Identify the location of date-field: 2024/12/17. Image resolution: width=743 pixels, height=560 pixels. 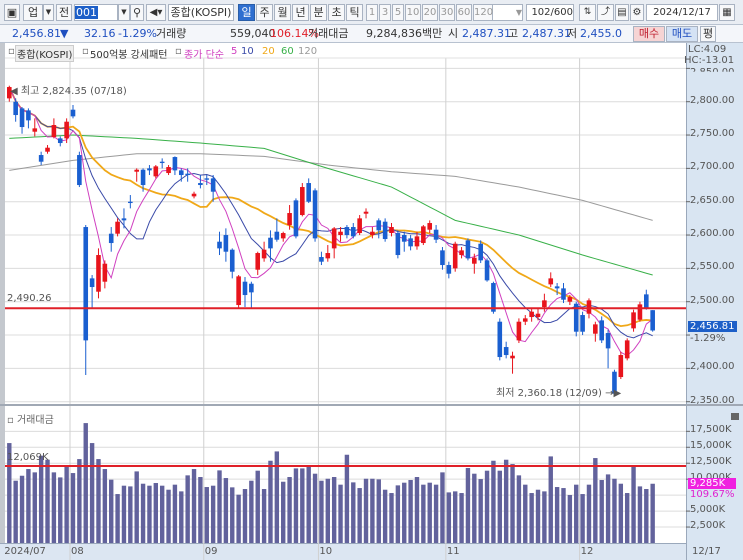
(682, 12).